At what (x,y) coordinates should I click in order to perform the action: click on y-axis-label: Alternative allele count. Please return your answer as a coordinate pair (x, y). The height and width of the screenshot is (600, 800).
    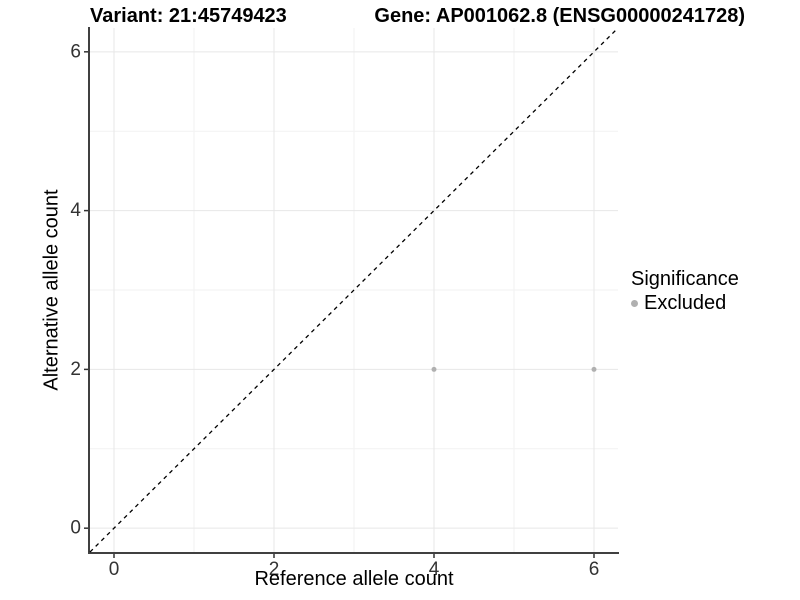
    Looking at the image, I should click on (51, 290).